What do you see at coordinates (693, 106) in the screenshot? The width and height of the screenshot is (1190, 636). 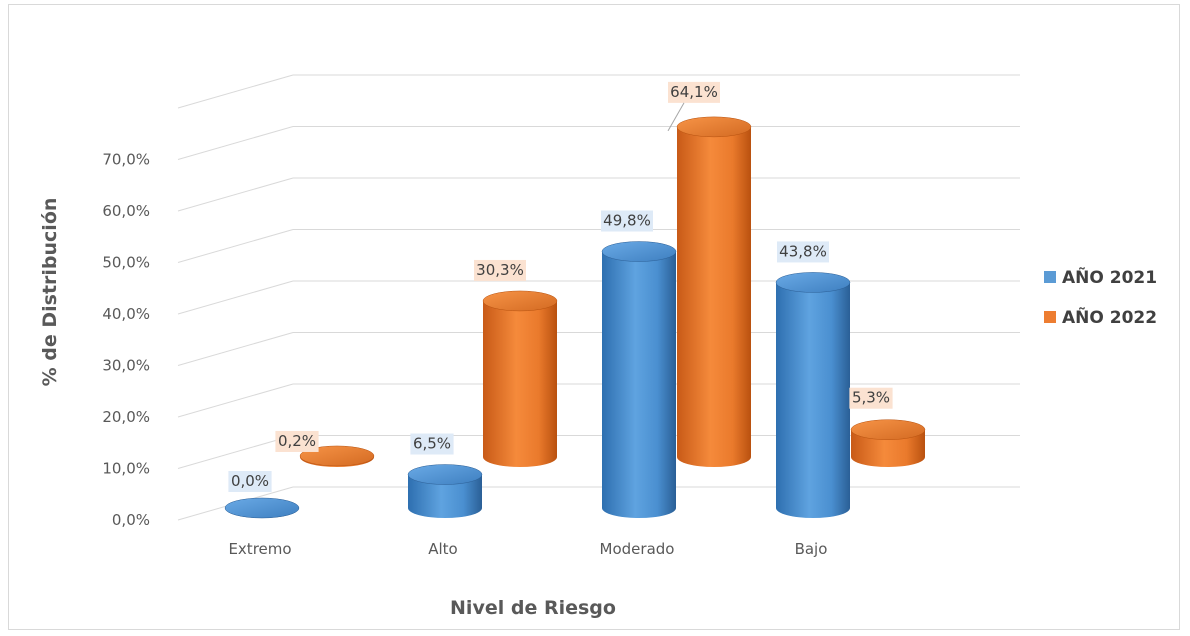 I see `data-label: 64,1%` at bounding box center [693, 106].